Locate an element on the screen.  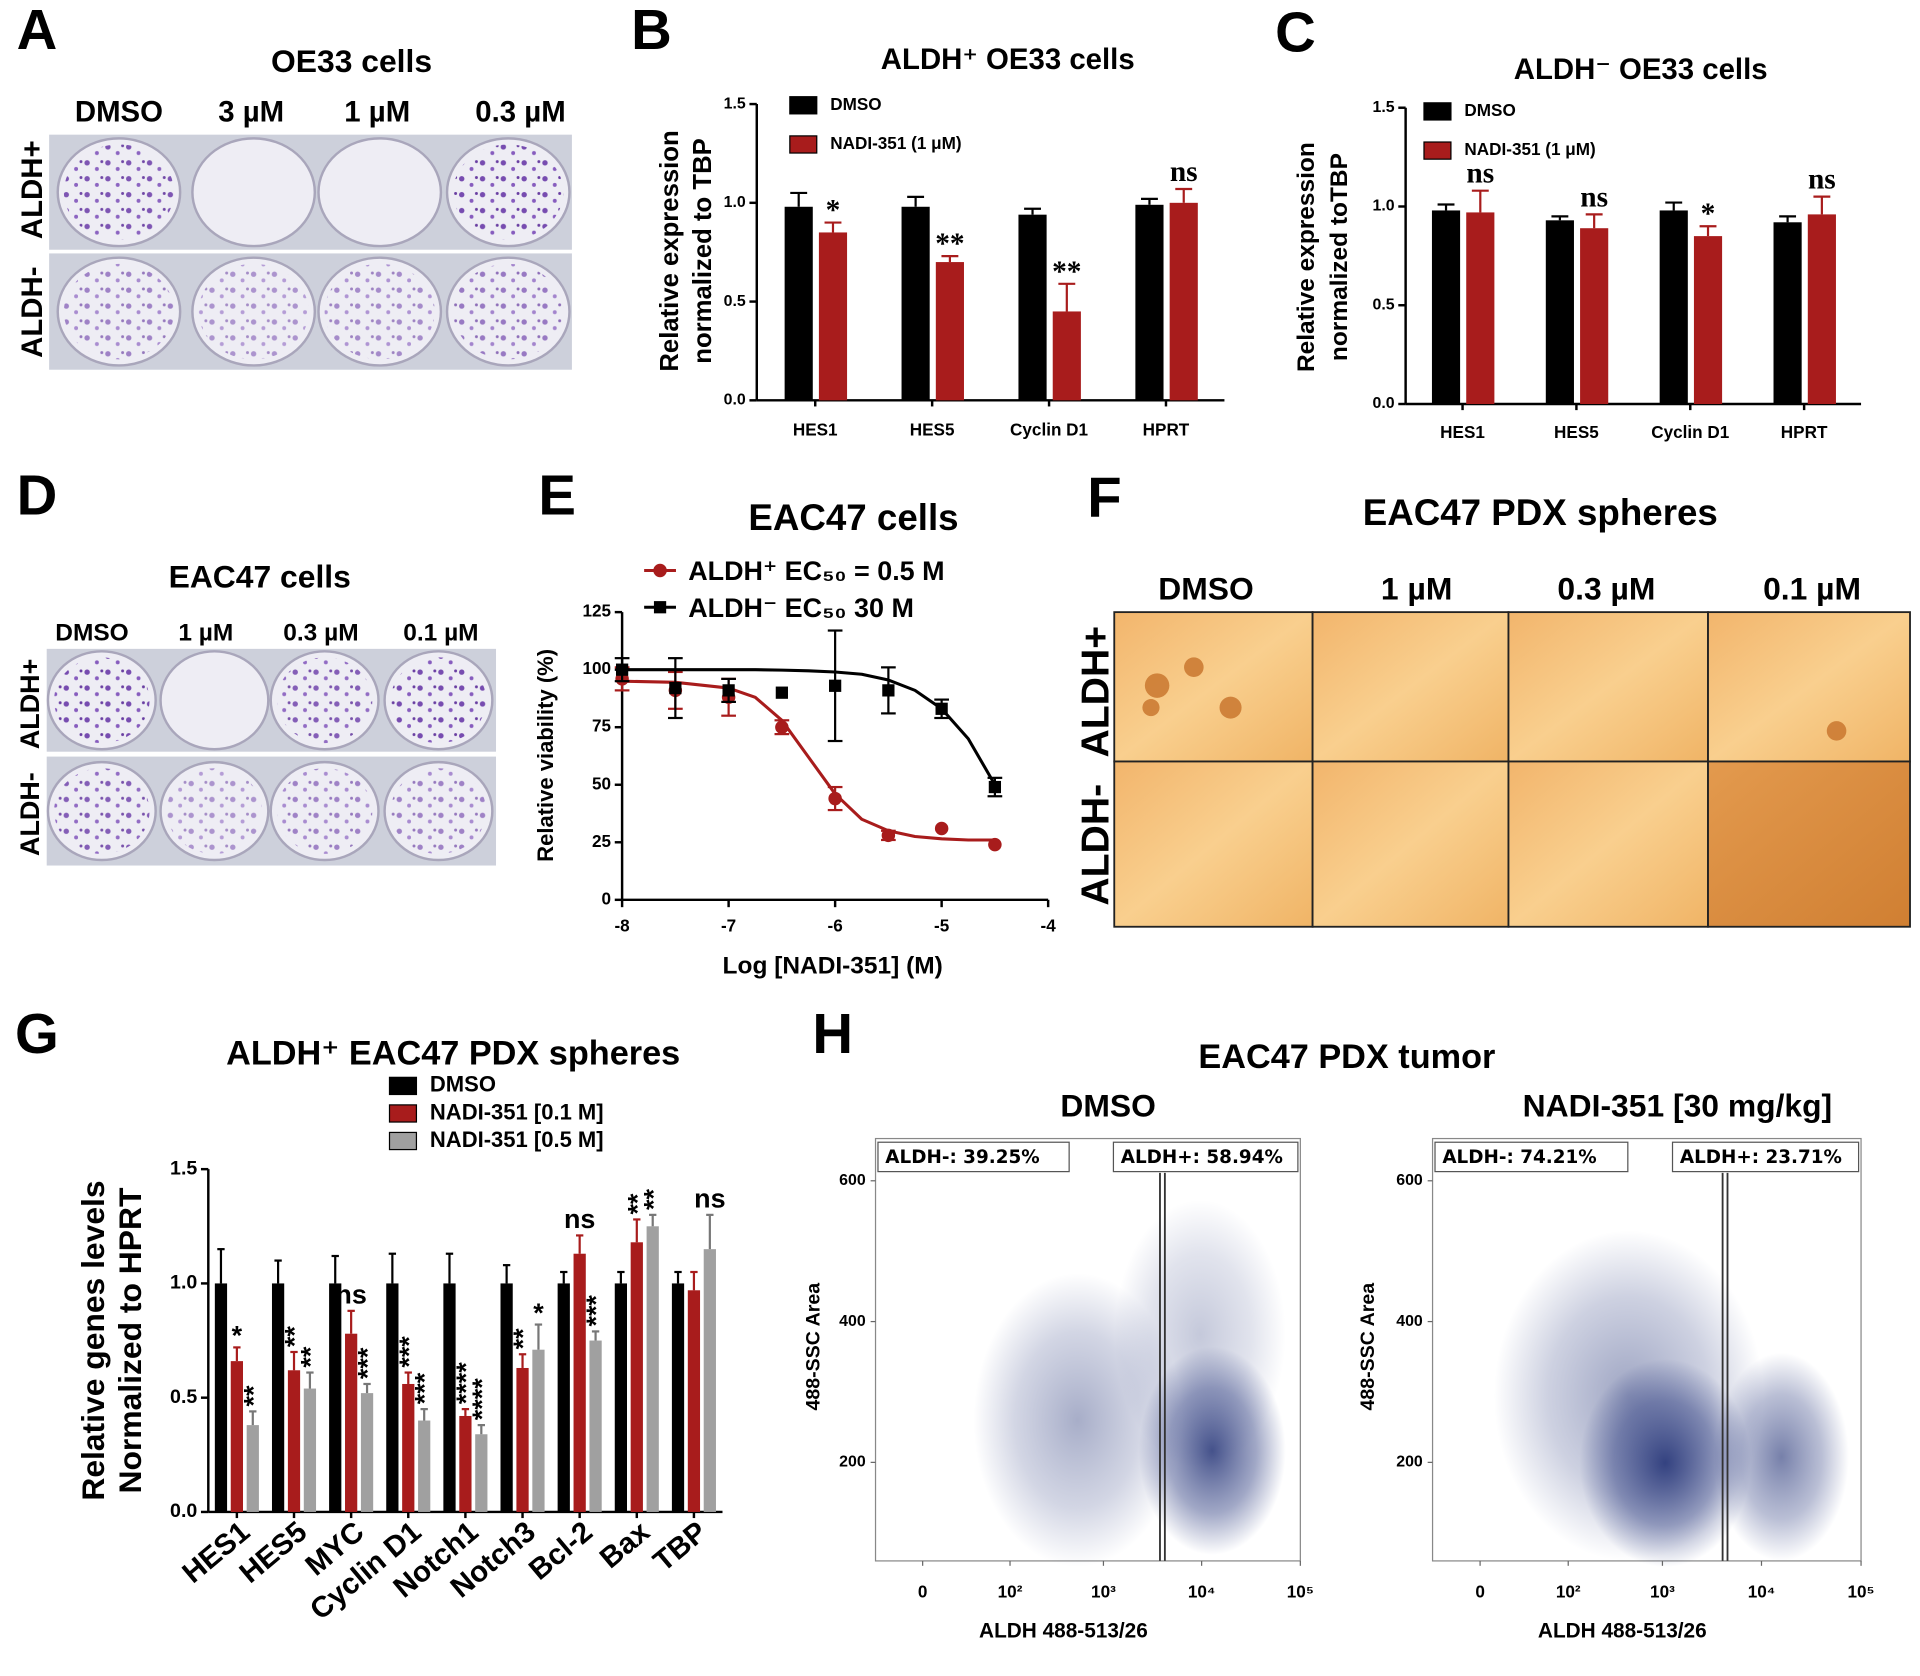
y-tick-label: 50 is located at coordinates (601, 783).